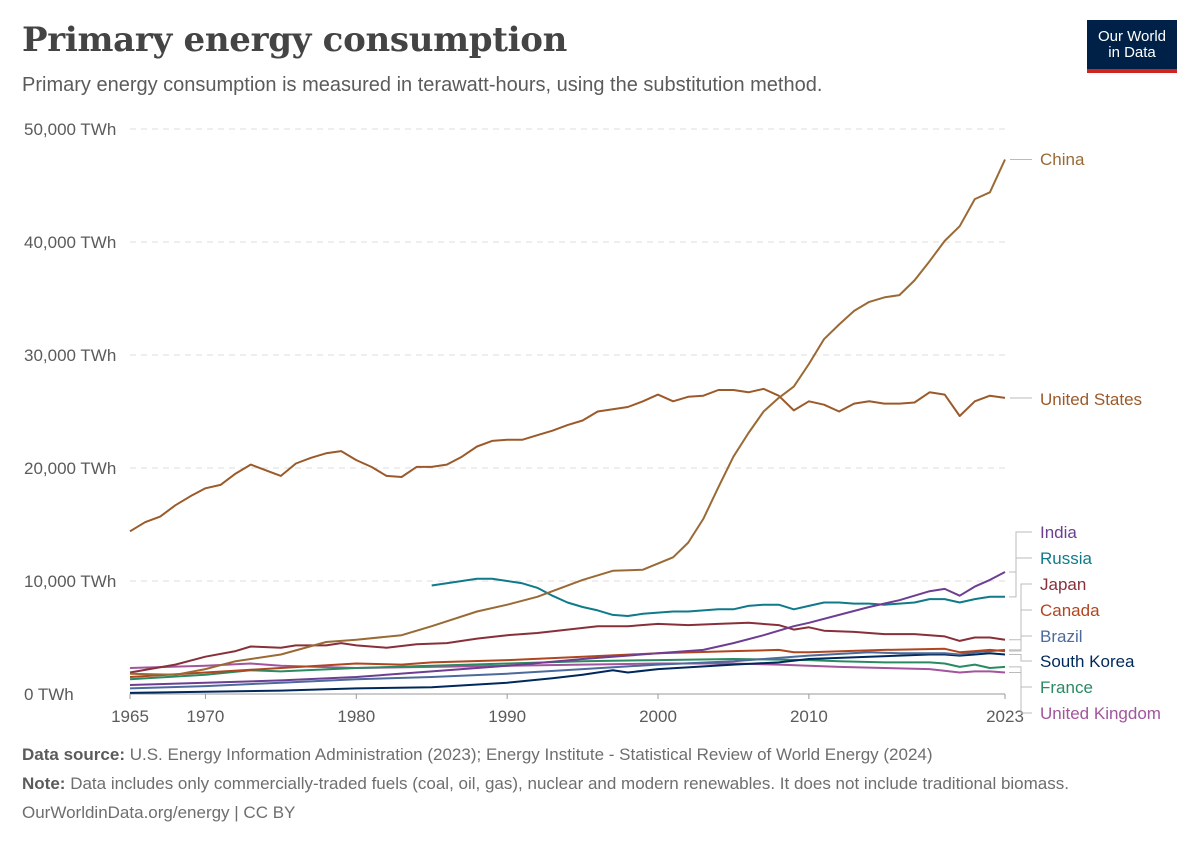 Image resolution: width=1200 pixels, height=847 pixels. Describe the element at coordinates (1061, 636) in the screenshot. I see `series-label: Brazil` at that location.